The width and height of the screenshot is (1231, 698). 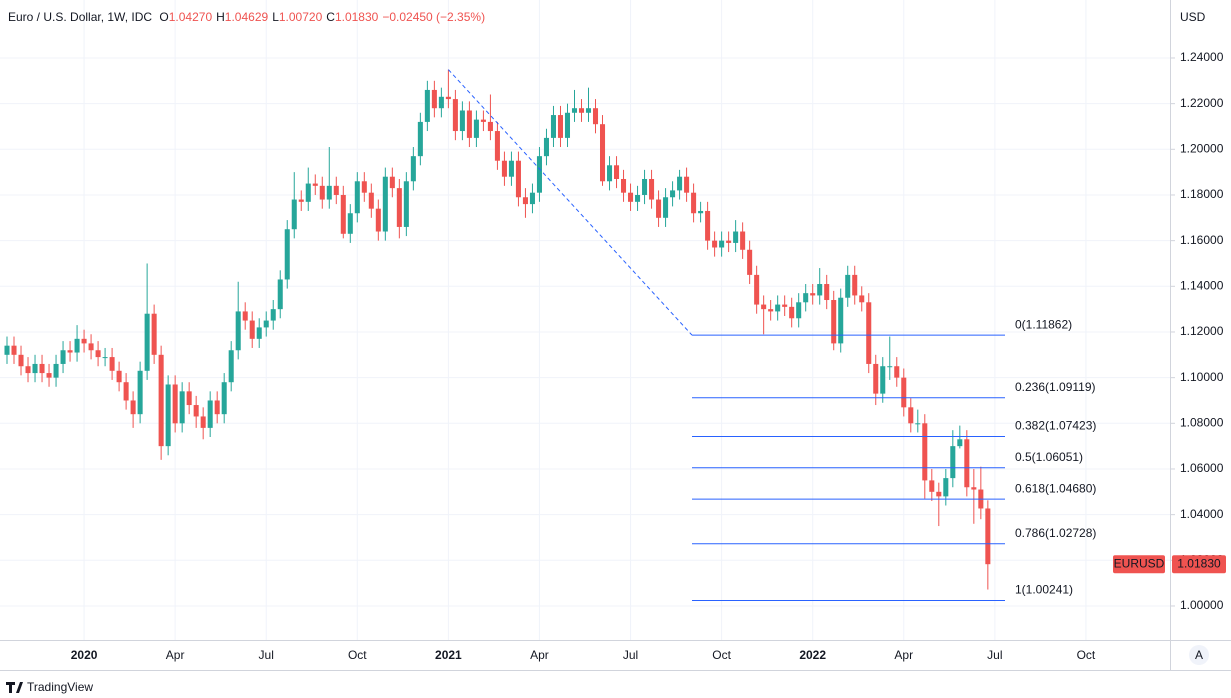 What do you see at coordinates (1202, 285) in the screenshot?
I see `y-tick-label: 1.14000` at bounding box center [1202, 285].